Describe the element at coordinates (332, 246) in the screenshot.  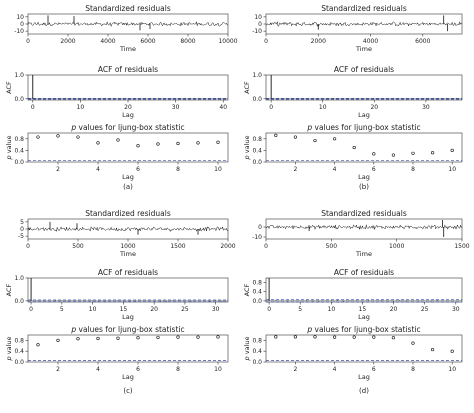
I see `residuals-x-tick-label: 500` at that location.